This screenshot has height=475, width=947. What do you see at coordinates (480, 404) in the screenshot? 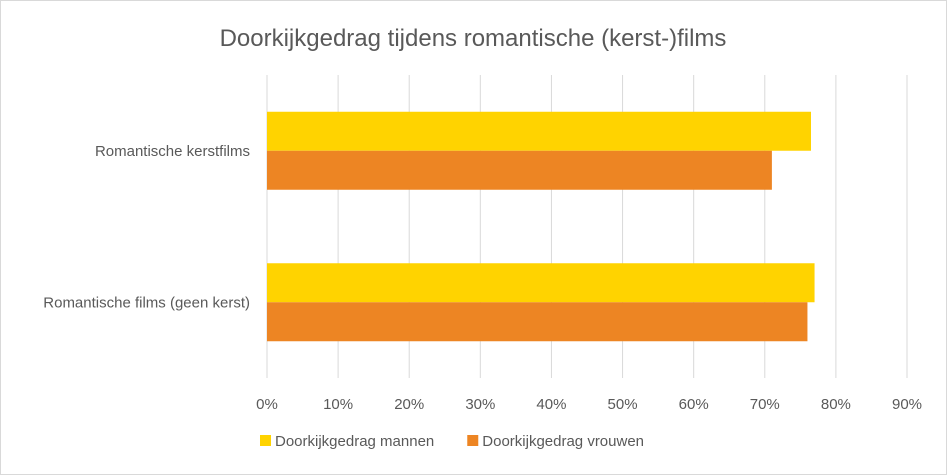
I see `x-tick-label: 30%` at bounding box center [480, 404].